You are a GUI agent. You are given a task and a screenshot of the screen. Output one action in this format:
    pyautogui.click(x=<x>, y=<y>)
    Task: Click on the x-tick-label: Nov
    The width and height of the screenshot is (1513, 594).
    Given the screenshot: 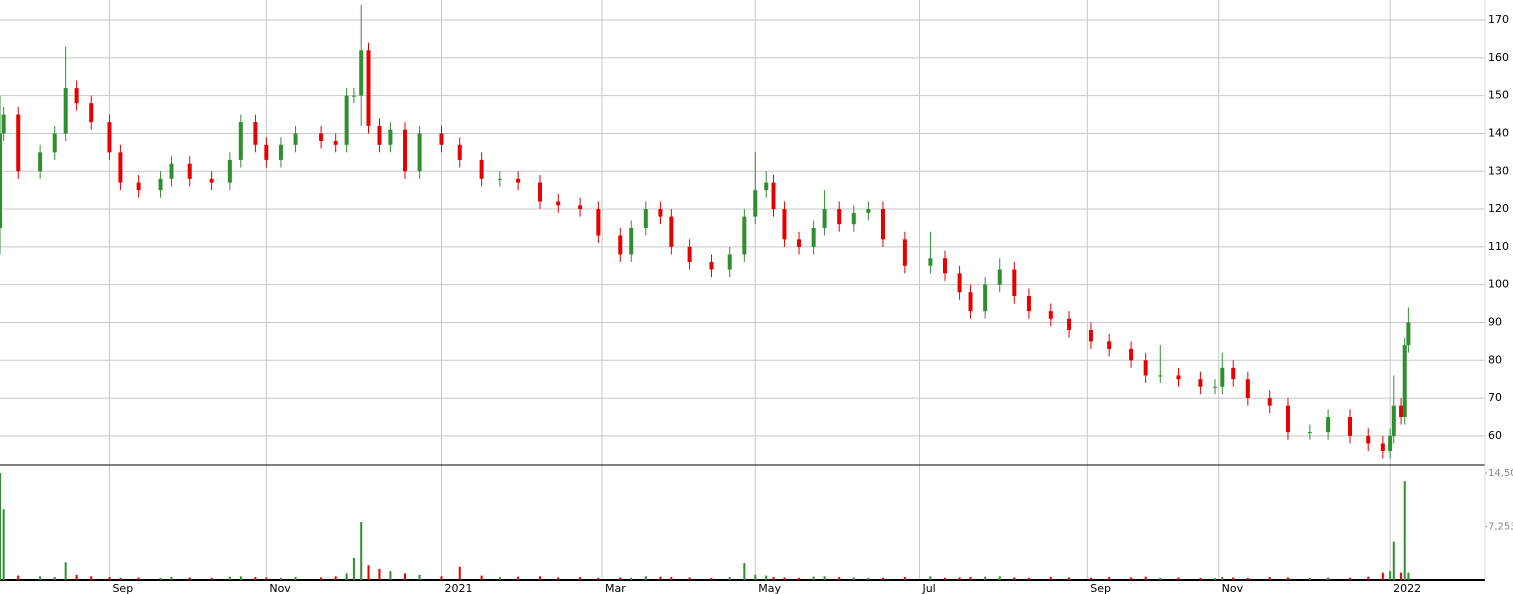 What is the action you would take?
    pyautogui.click(x=1233, y=588)
    